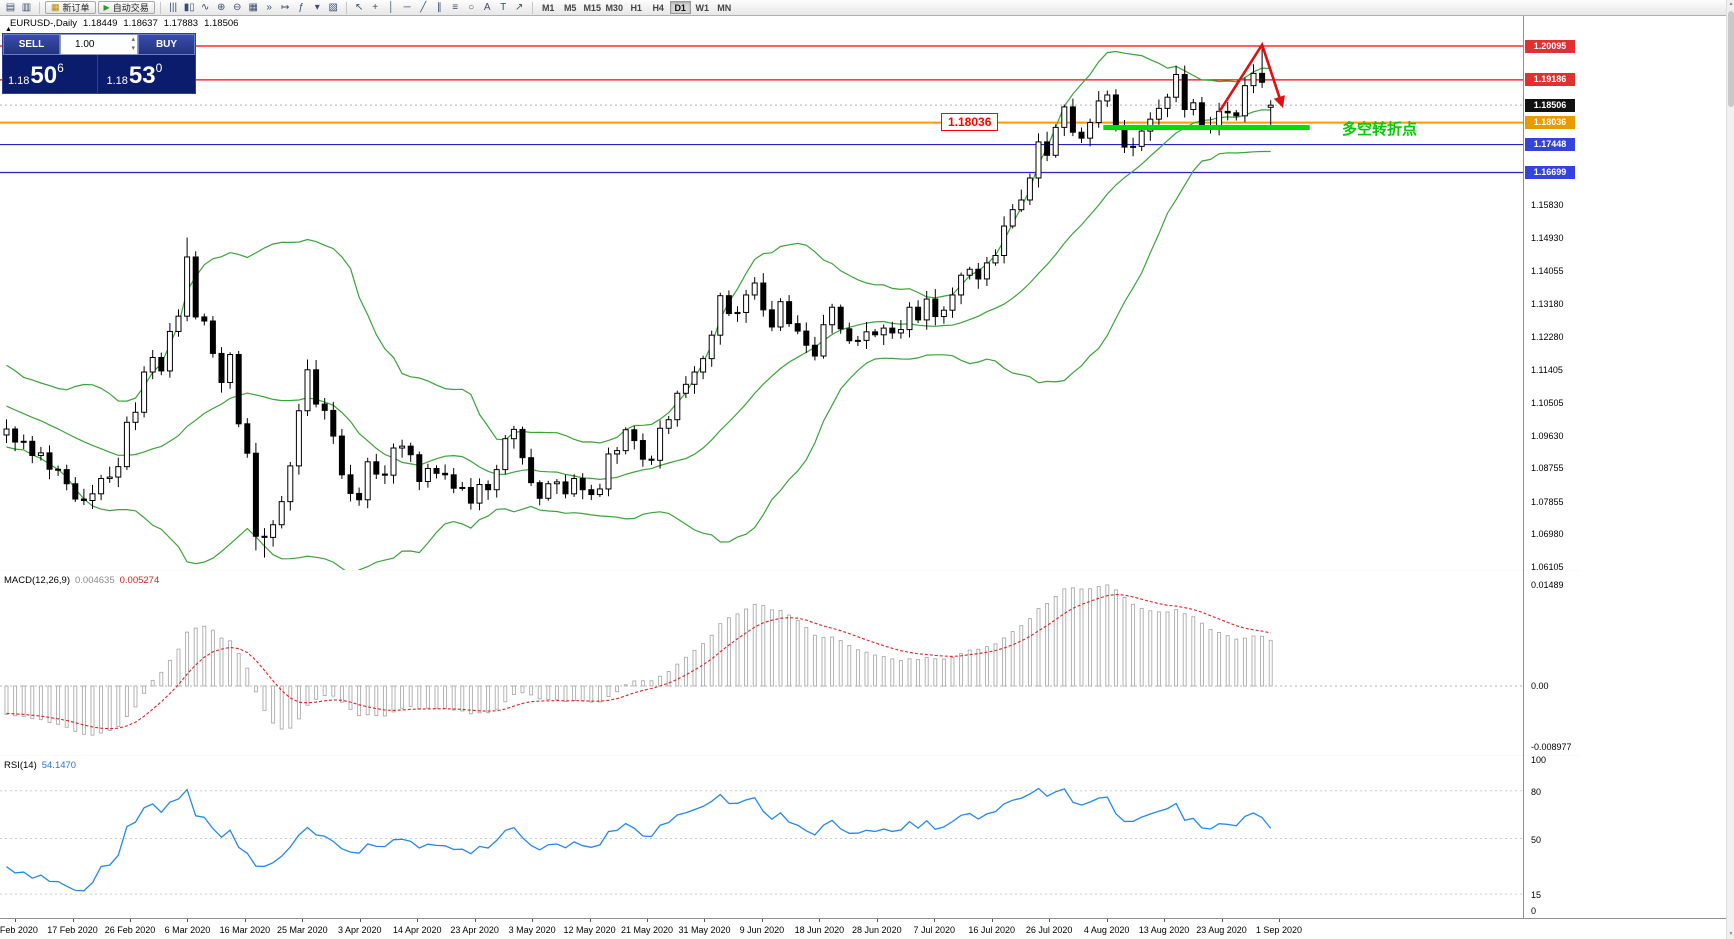 The width and height of the screenshot is (1734, 939). Describe the element at coordinates (173, 7) in the screenshot. I see `bar-chart-icon: |||` at that location.